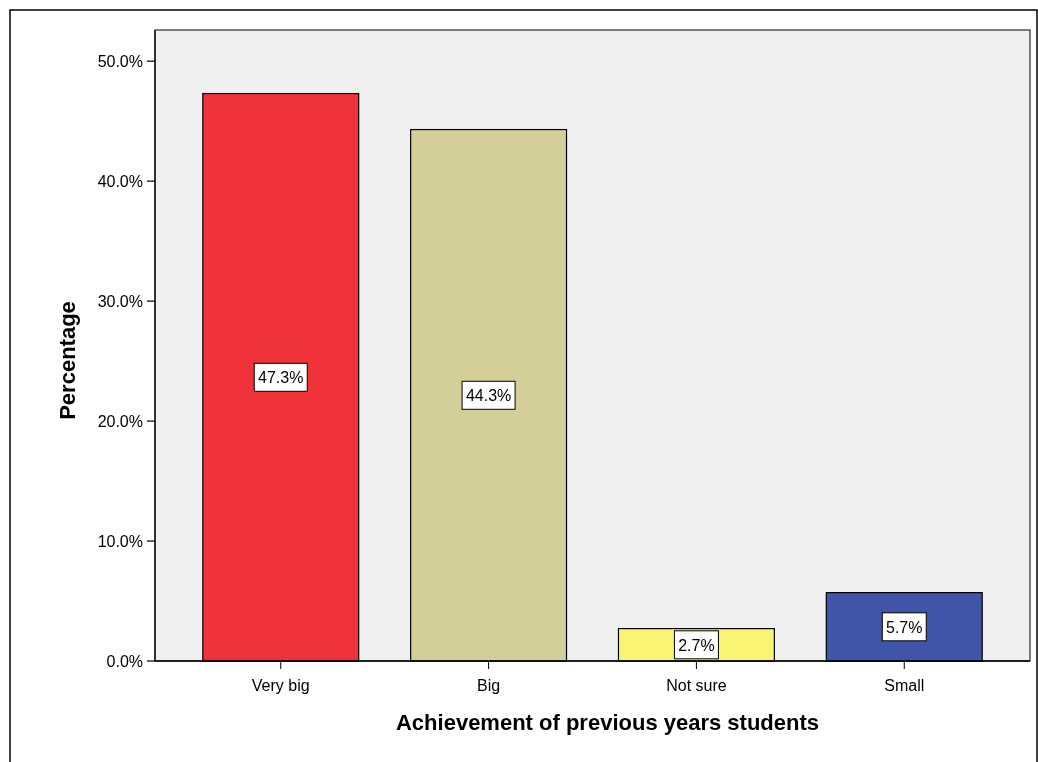  Describe the element at coordinates (120, 542) in the screenshot. I see `y-tick-label: 10.0%` at that location.